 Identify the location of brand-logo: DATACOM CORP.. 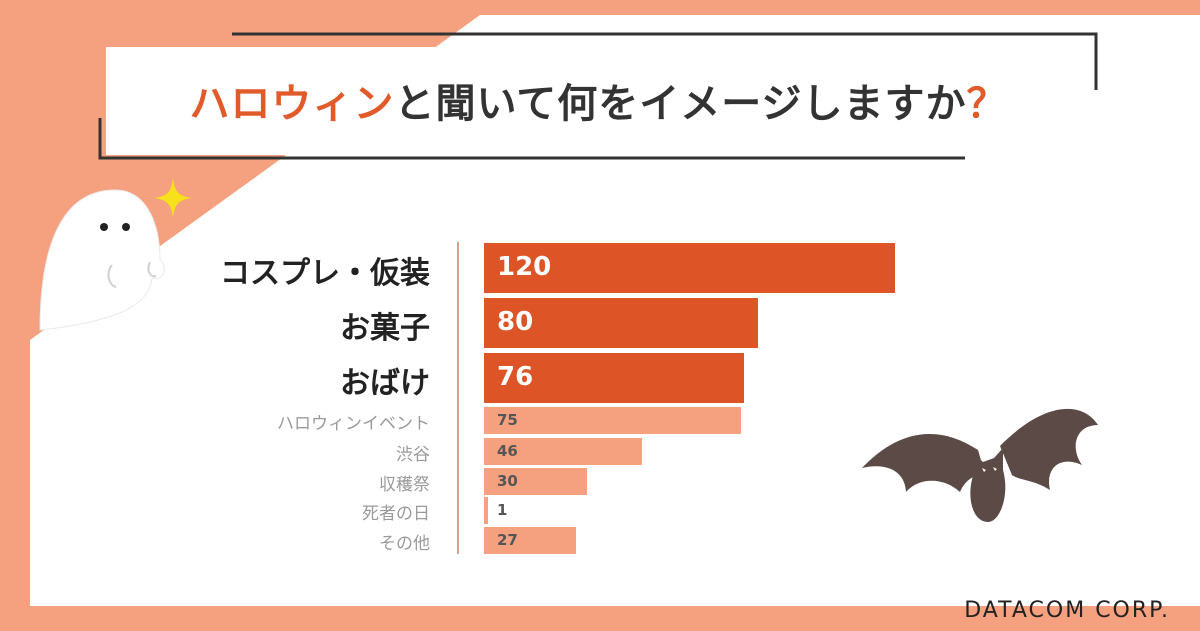
(1067, 610).